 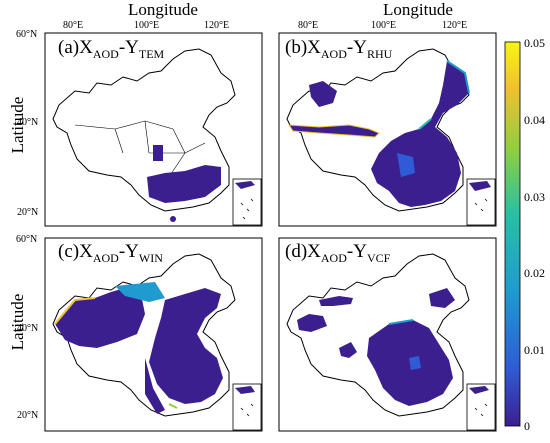 What do you see at coordinates (534, 120) in the screenshot?
I see `colorbar-tick-0.04: 0.04` at bounding box center [534, 120].